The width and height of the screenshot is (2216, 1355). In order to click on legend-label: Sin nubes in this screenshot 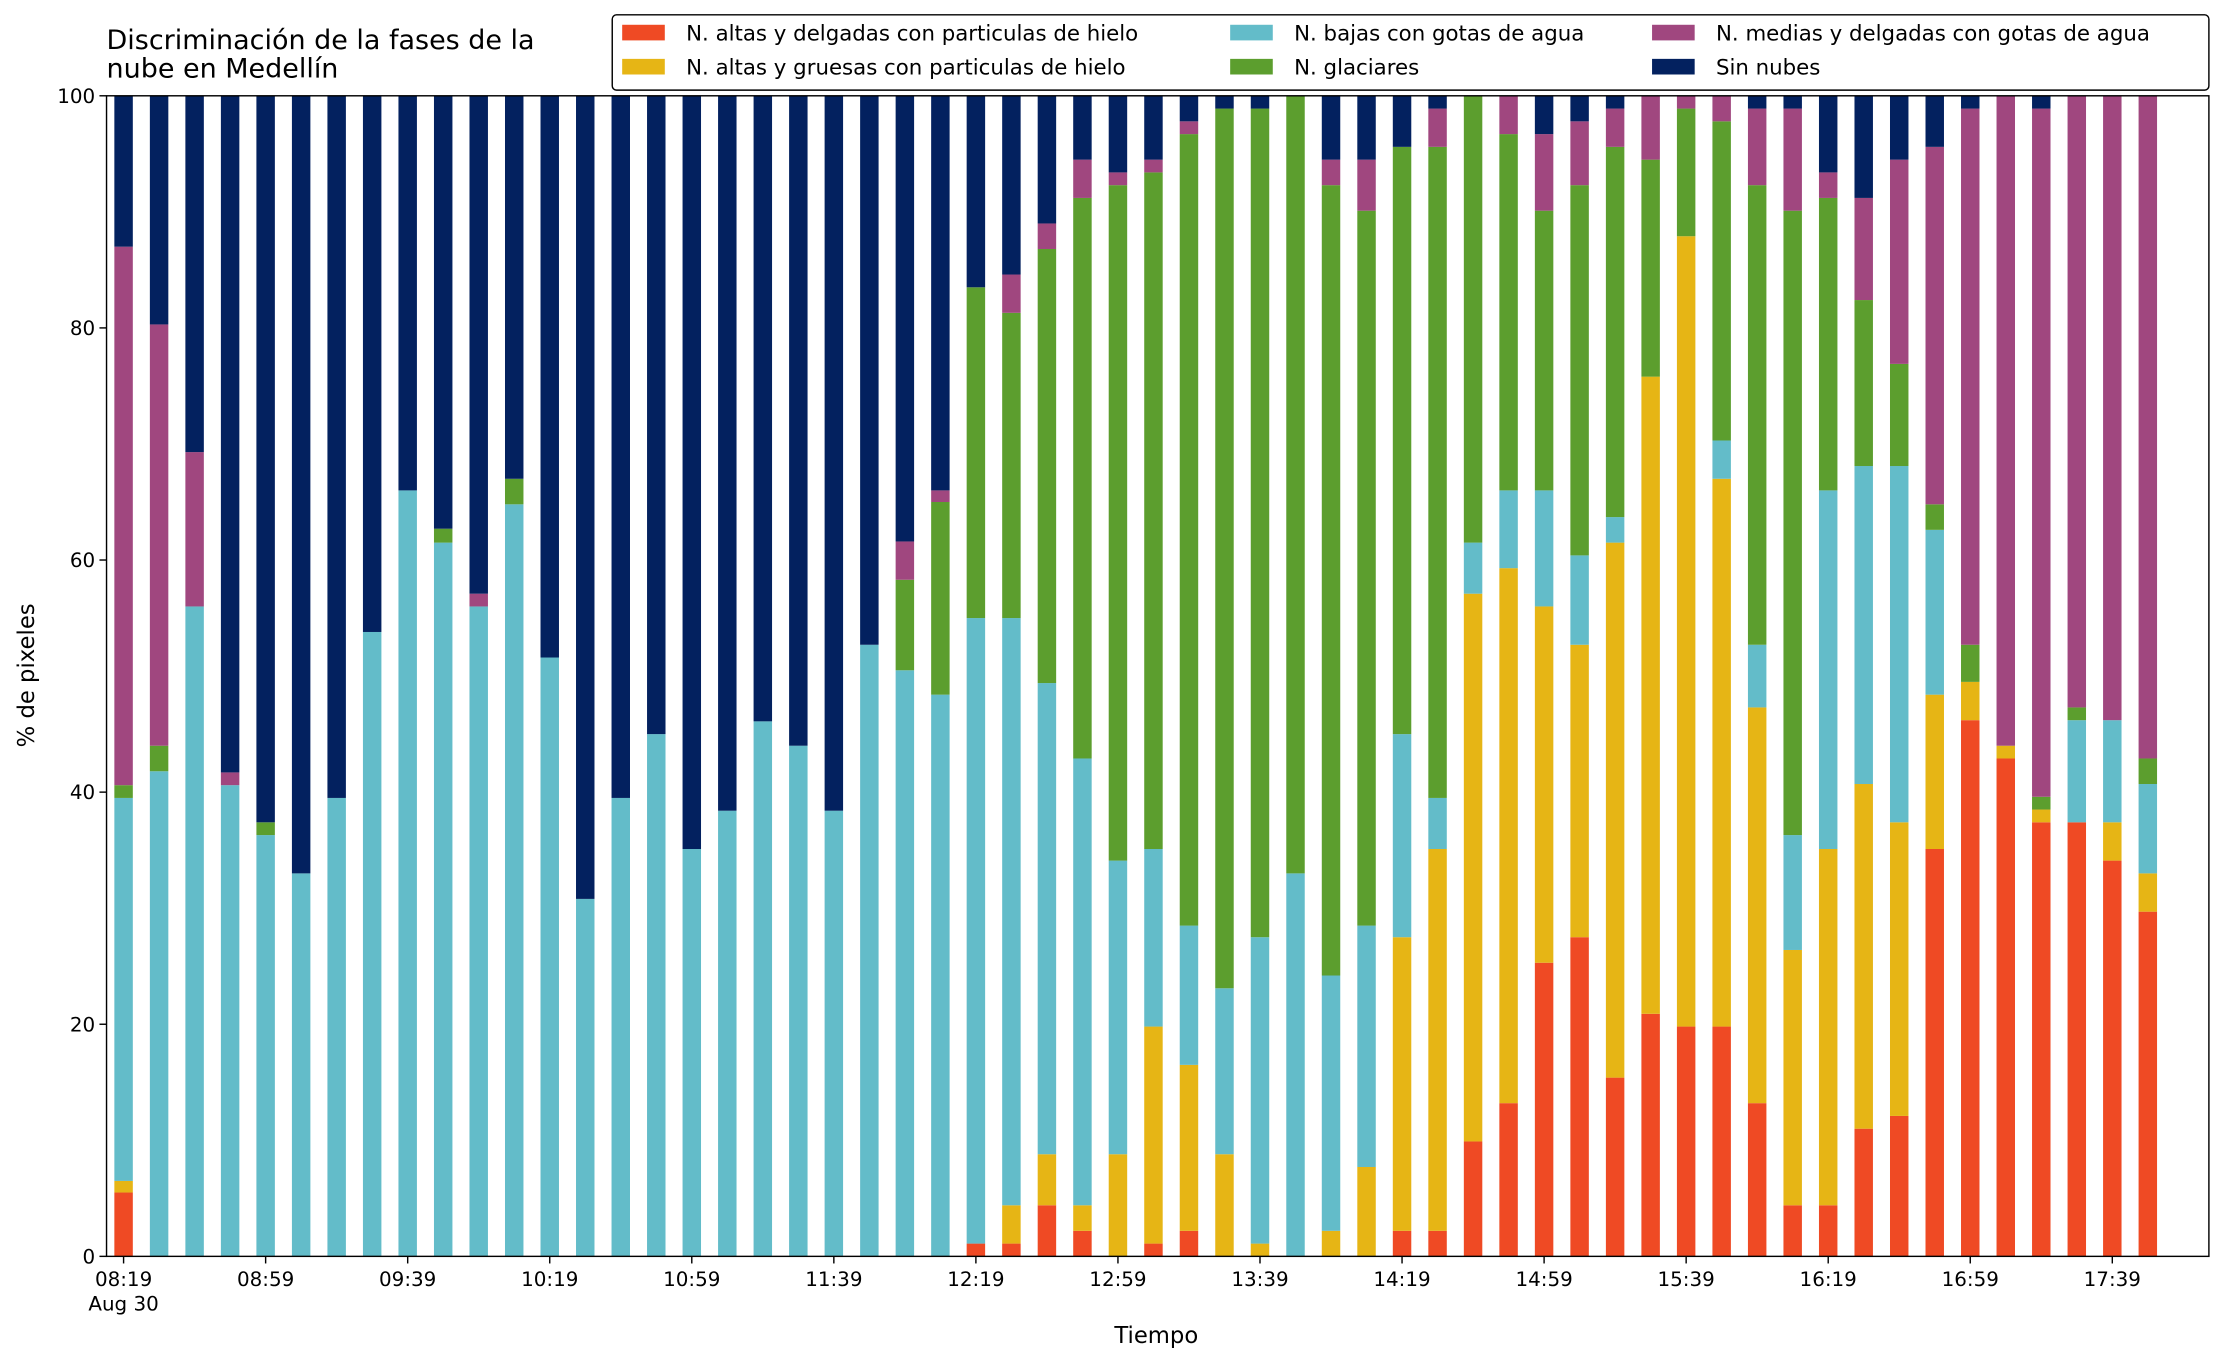, I will do `click(1768, 67)`.